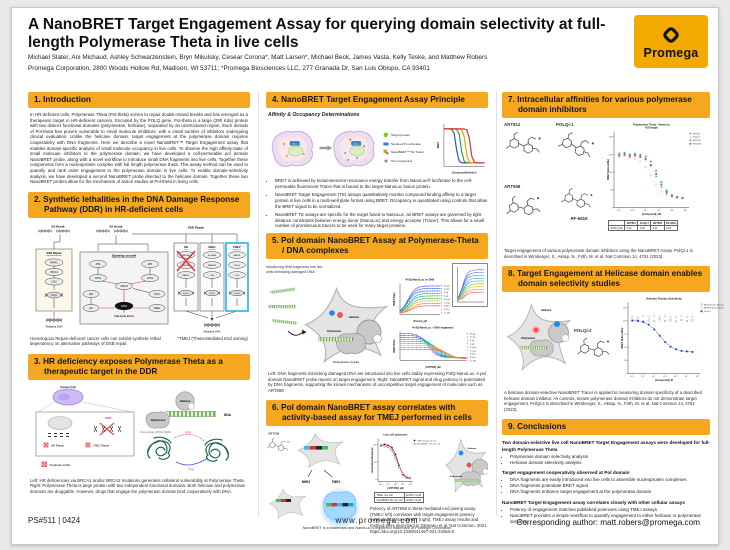 The image size is (730, 550). I want to click on svg-text: Pol δ, so click(187, 294).